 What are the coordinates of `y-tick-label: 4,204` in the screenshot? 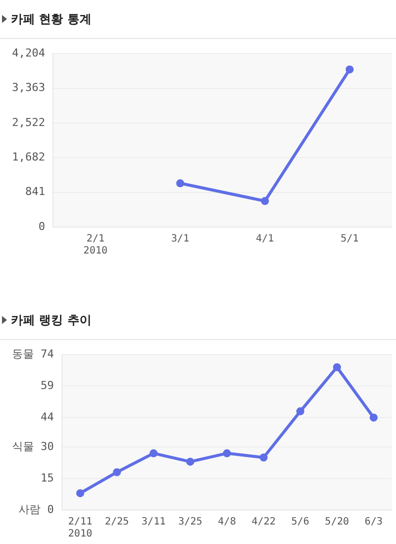 It's located at (29, 53).